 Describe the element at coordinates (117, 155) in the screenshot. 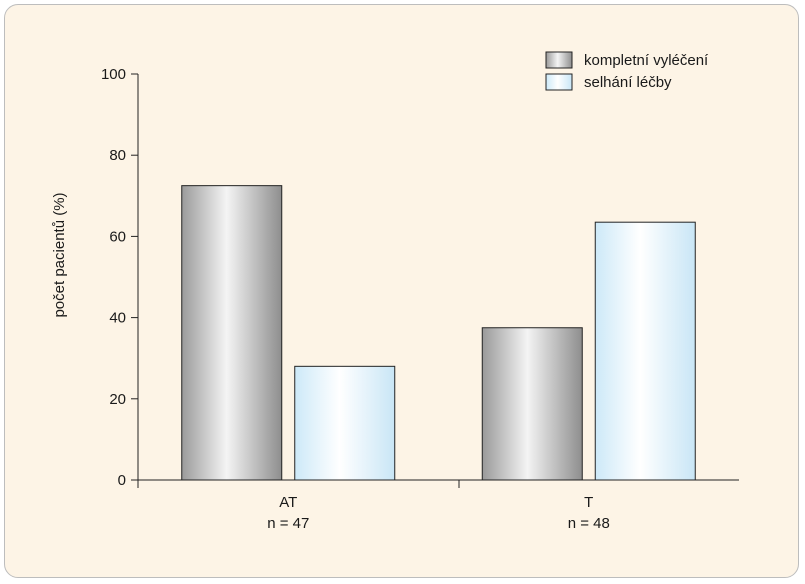

I see `y-tick-label: 80` at that location.